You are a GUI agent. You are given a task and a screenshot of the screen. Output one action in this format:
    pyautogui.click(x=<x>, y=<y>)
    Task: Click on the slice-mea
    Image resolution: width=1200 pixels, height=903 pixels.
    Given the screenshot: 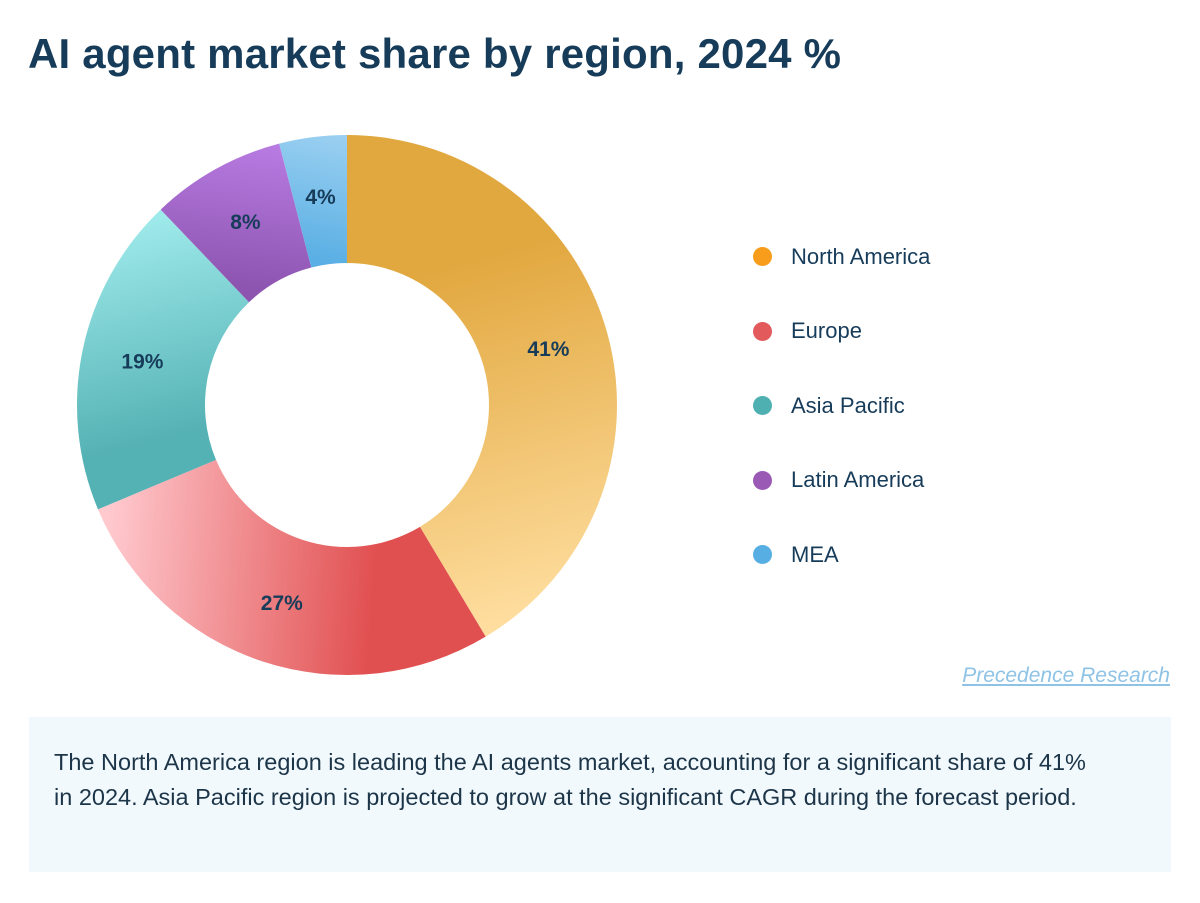 What is the action you would take?
    pyautogui.click(x=313, y=201)
    